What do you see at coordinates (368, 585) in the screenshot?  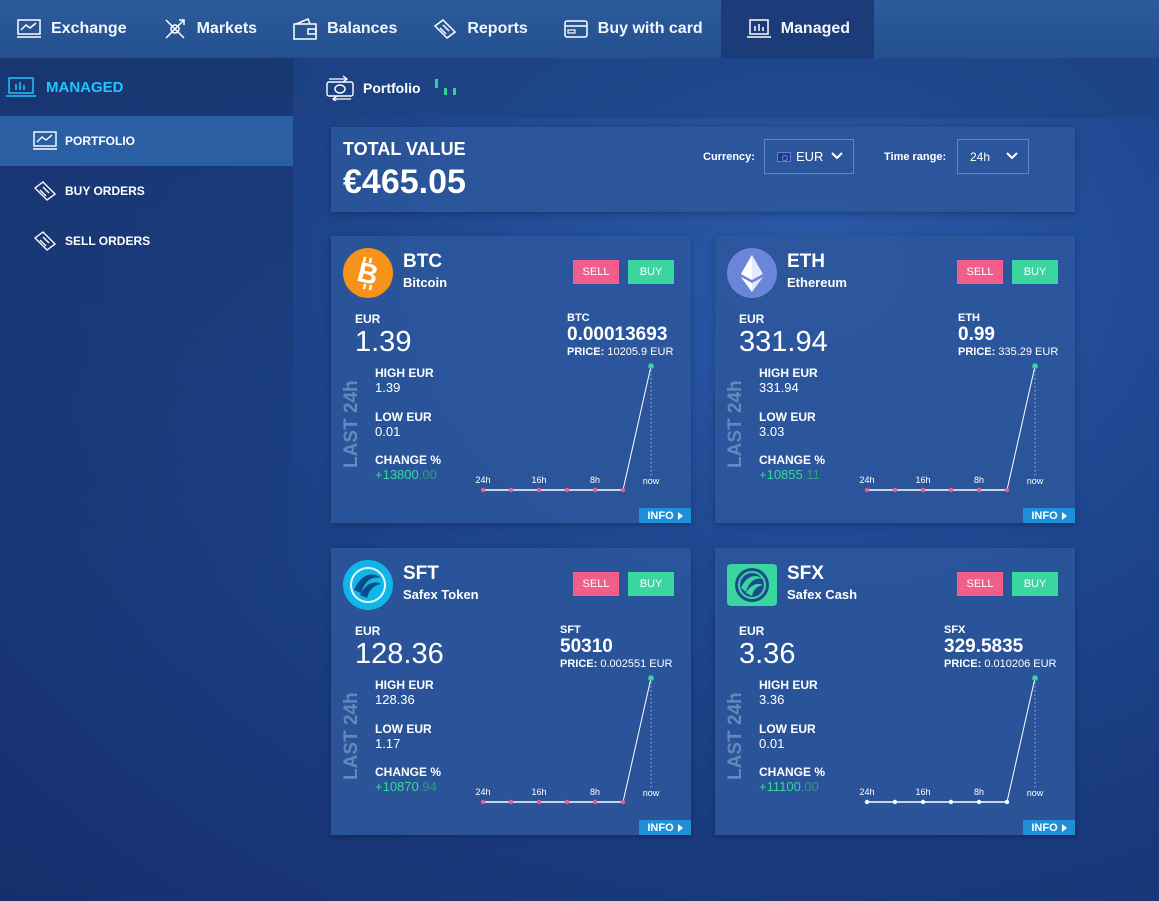 I see `safex-token-logo` at bounding box center [368, 585].